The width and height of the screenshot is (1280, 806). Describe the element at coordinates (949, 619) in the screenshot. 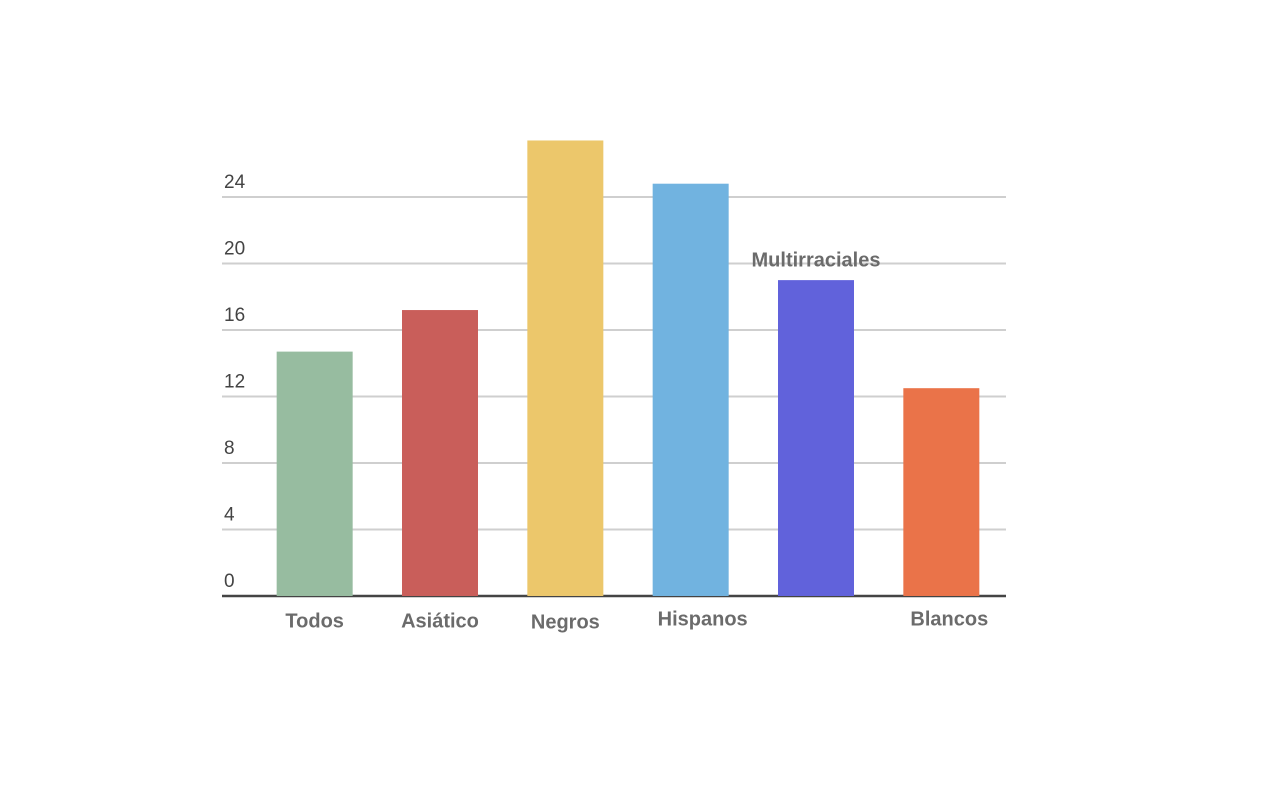

I see `x-tick-label: Blancos` at that location.